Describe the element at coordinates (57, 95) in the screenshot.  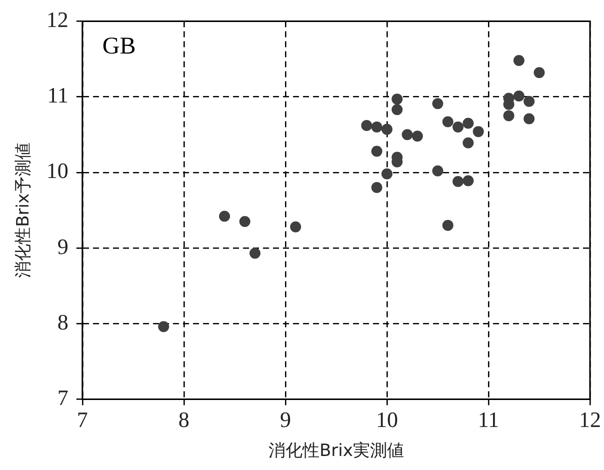
I see `y-tick-label: 11` at that location.